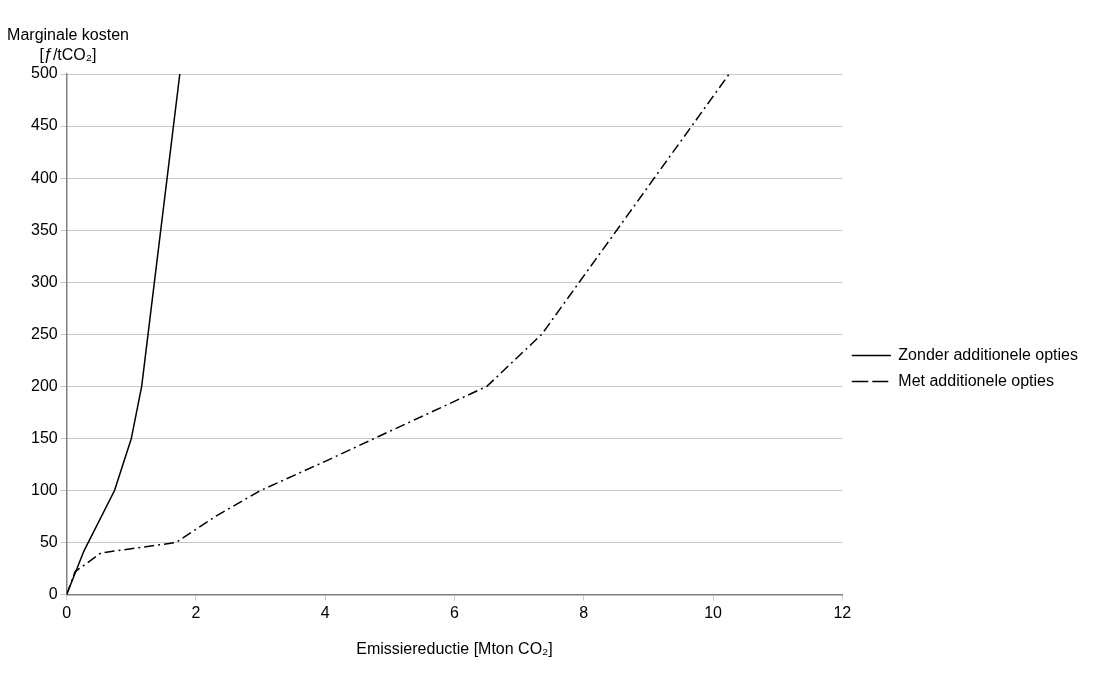 Image resolution: width=1106 pixels, height=673 pixels. Describe the element at coordinates (44, 333) in the screenshot. I see `y-tick-label: 250` at that location.